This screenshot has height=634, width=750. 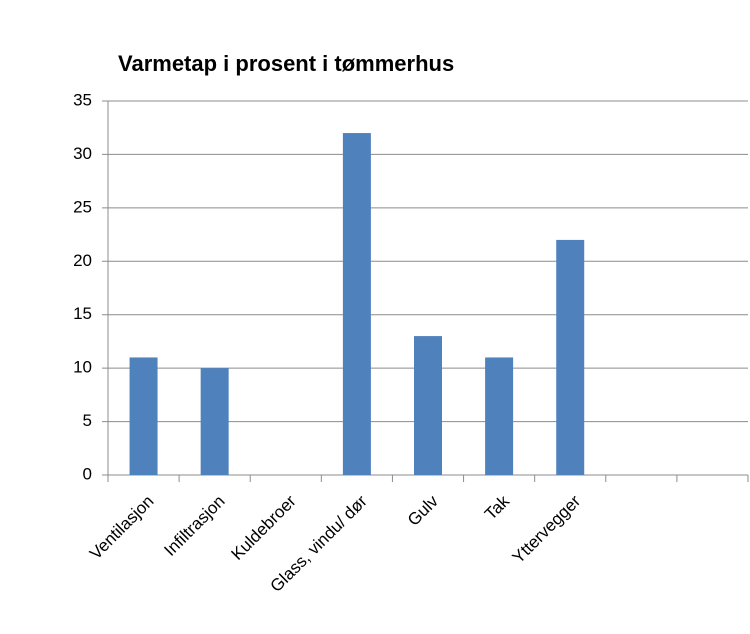 I want to click on x-tick-label: Ventilasjon, so click(x=122, y=528).